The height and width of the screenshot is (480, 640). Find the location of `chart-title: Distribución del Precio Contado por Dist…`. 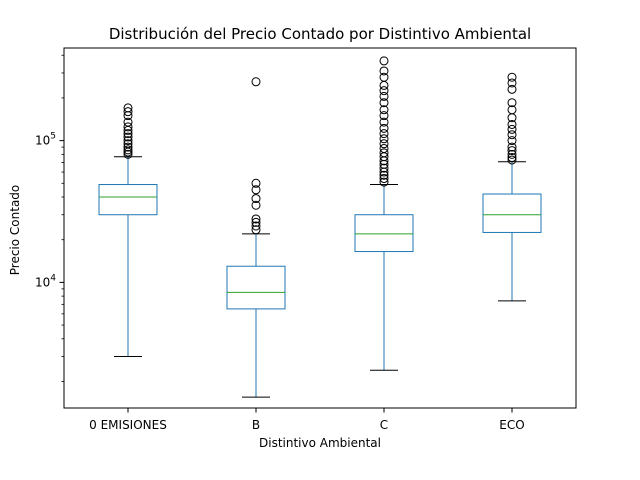

chart-title: Distribución del Precio Contado por Dist… is located at coordinates (320, 34).